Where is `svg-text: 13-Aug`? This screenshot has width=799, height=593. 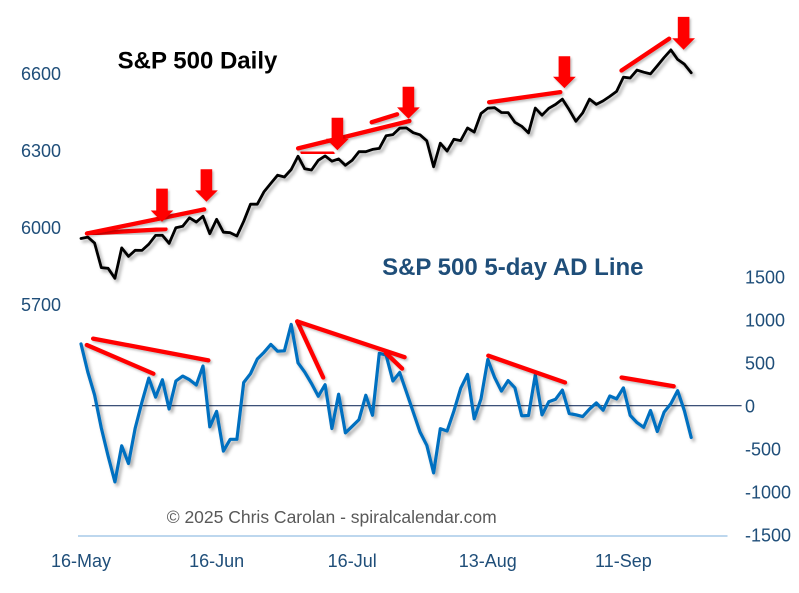 svg-text: 13-Aug is located at coordinates (488, 561).